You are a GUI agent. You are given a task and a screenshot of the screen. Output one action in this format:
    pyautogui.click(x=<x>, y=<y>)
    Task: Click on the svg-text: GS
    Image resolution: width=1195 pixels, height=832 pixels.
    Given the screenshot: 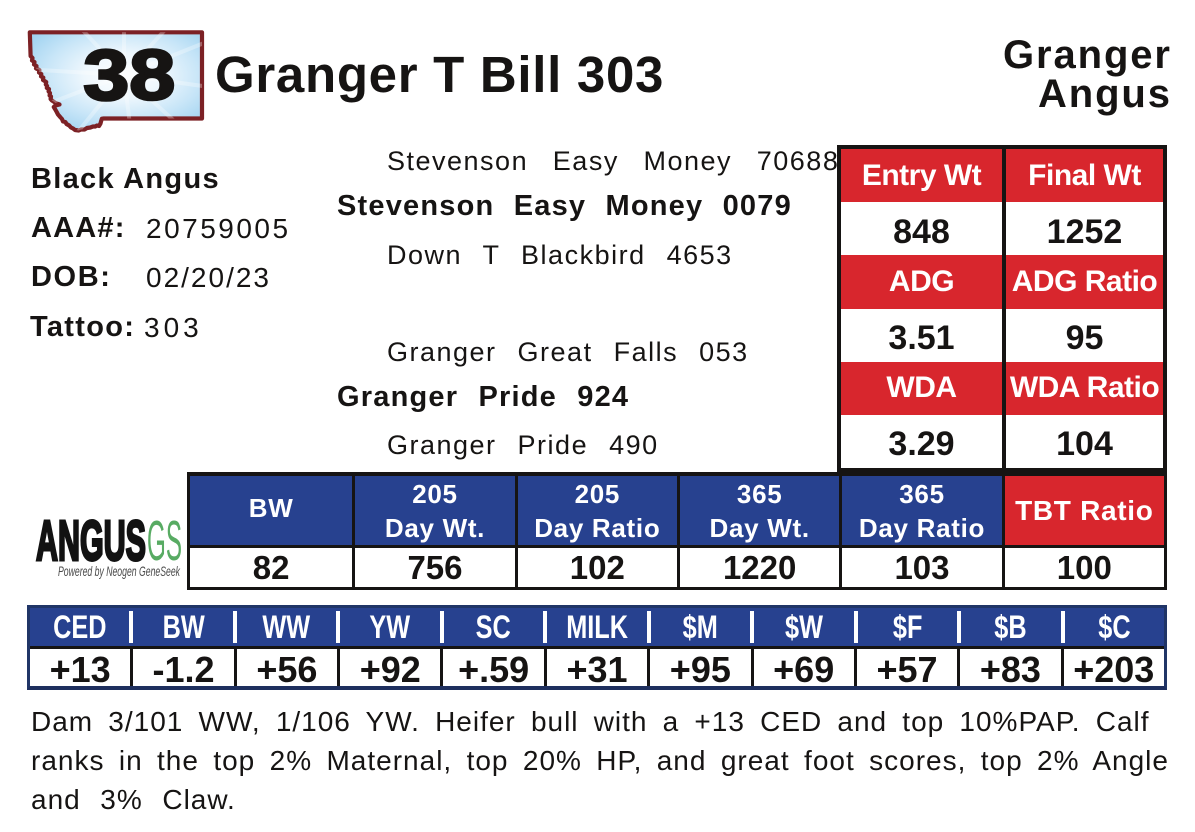 What is the action you would take?
    pyautogui.click(x=164, y=542)
    